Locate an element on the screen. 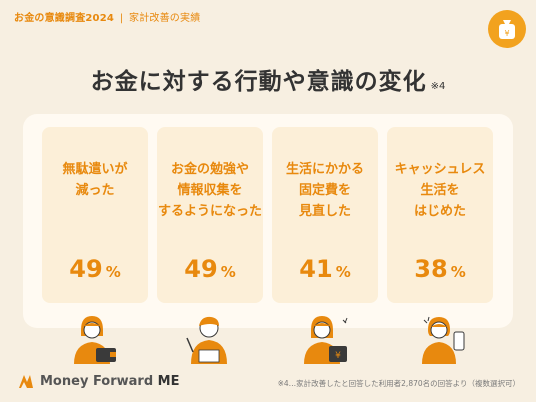 This screenshot has width=536, height=402. survey-name: お金の意識調査2024 is located at coordinates (64, 18).